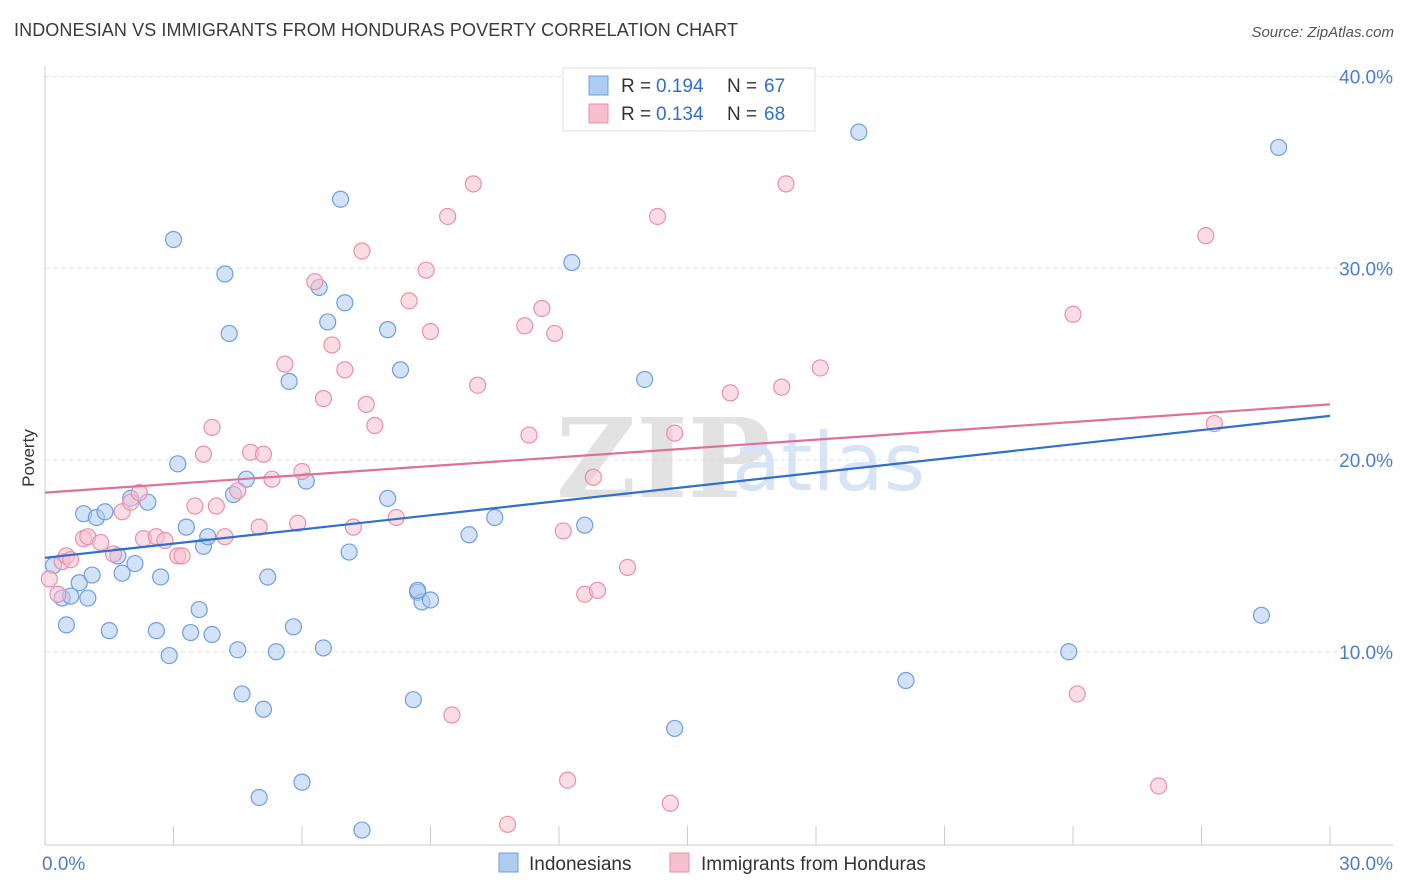  I want to click on y-tick-label-2: 30.0%, so click(1366, 269).